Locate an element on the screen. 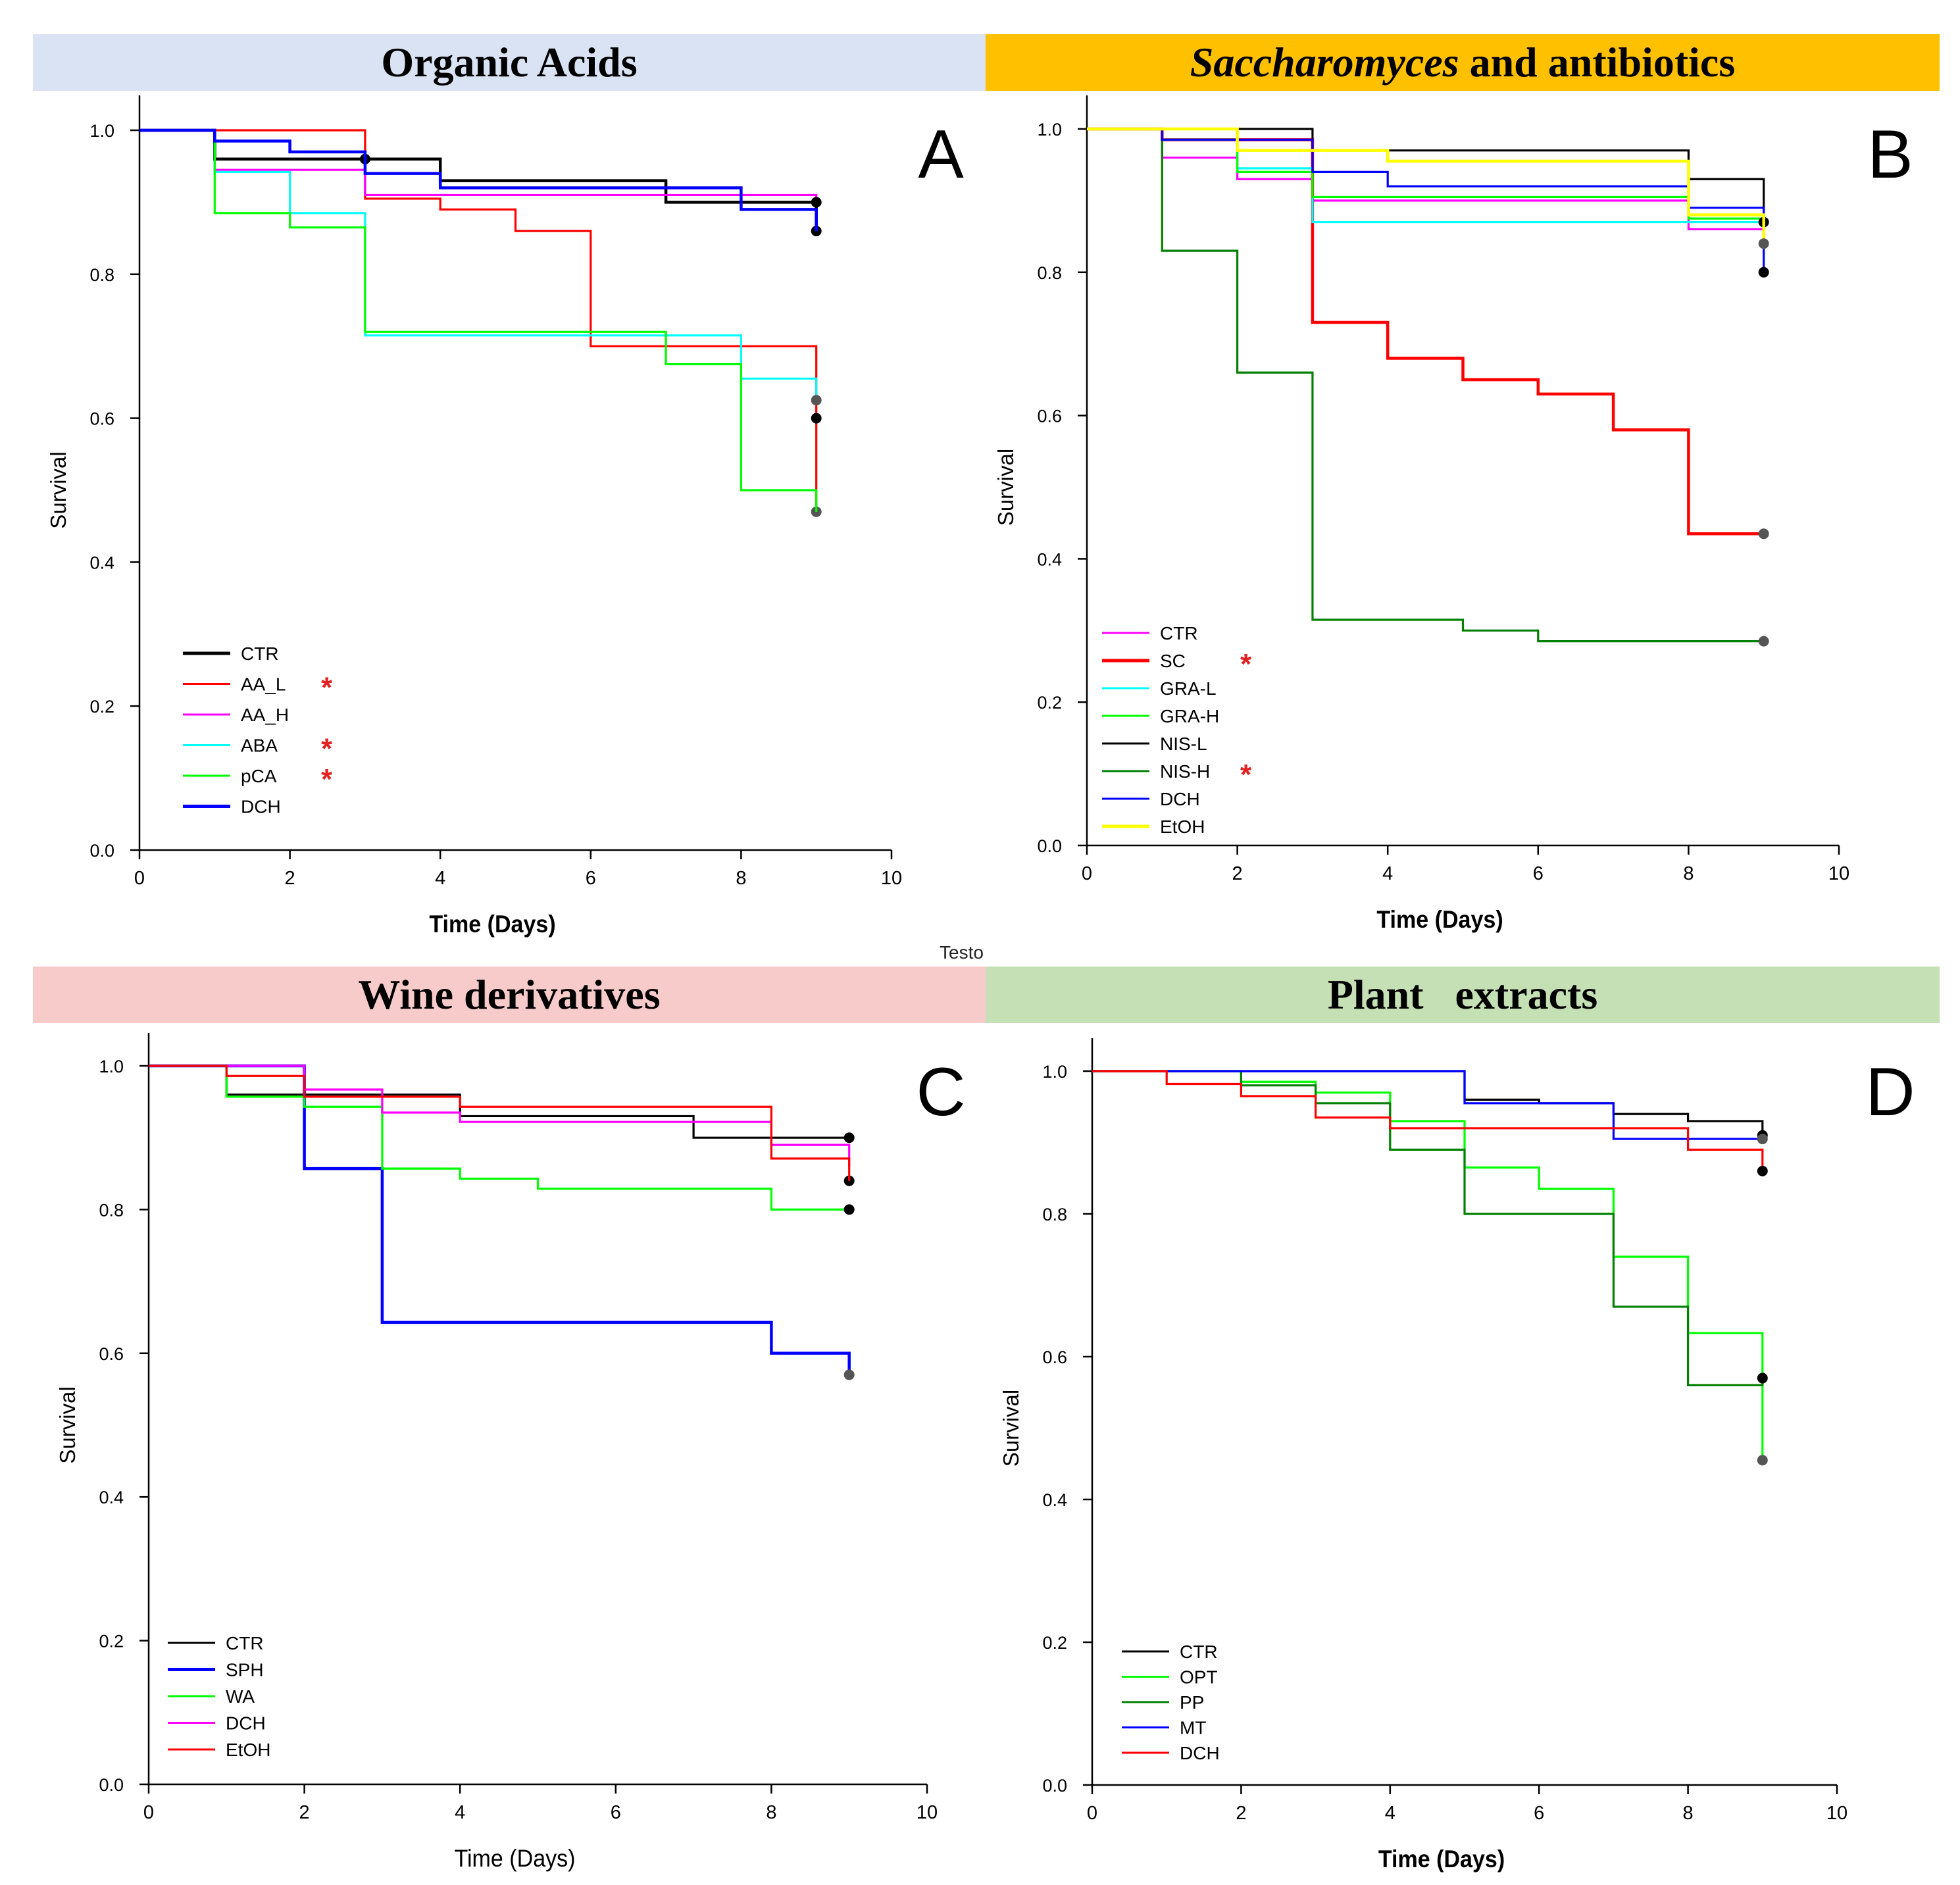 The height and width of the screenshot is (1885, 1960). y-tick-label-b: 0.4 is located at coordinates (1049, 559).